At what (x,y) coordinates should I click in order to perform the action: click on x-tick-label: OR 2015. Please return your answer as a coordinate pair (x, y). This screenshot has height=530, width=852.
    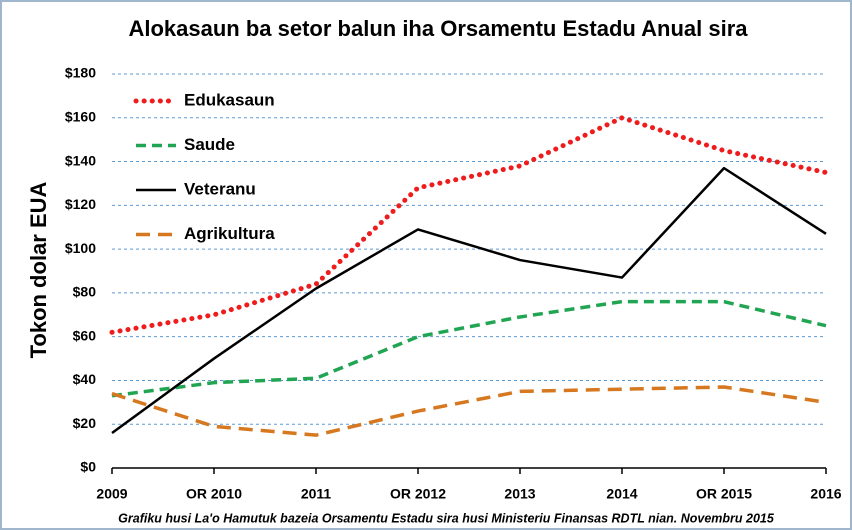
    Looking at the image, I should click on (724, 494).